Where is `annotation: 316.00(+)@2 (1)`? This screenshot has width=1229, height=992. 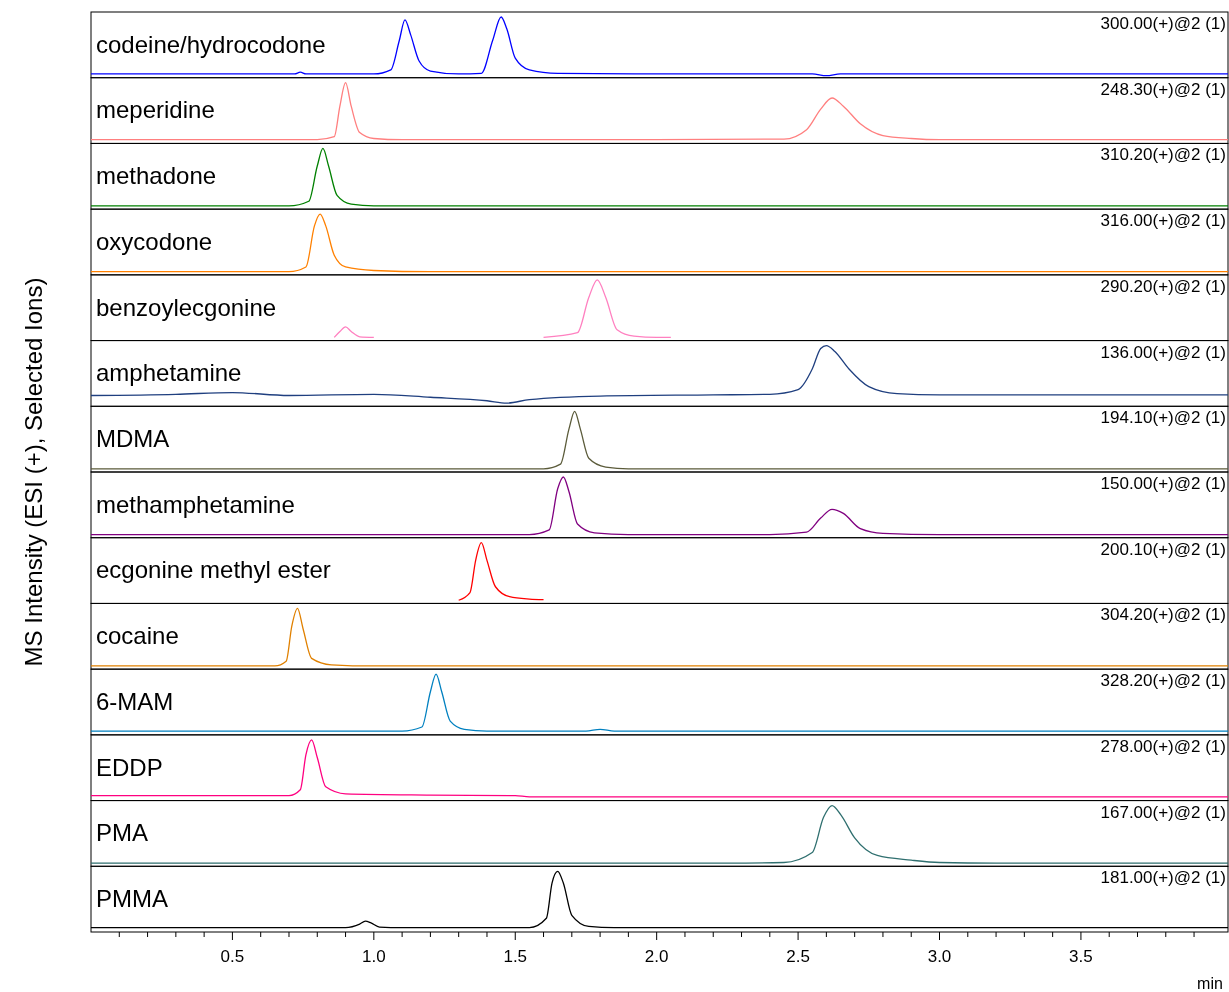
annotation: 316.00(+)@2 (1) is located at coordinates (1163, 221).